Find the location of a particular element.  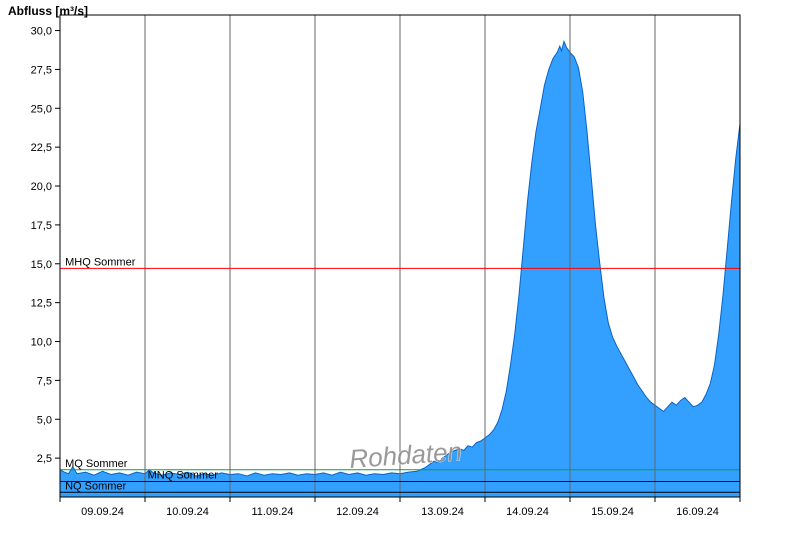

x-tick-label: 13.09.24 is located at coordinates (442, 512).